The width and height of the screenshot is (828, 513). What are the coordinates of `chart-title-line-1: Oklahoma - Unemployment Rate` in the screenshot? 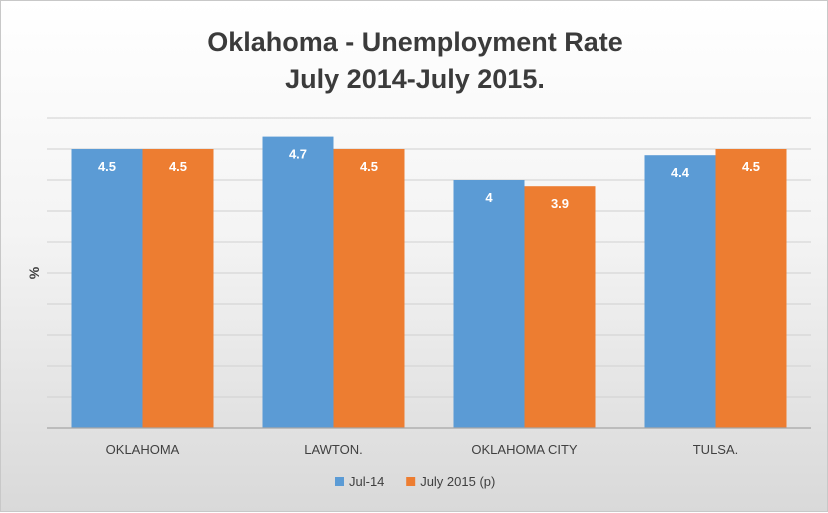 It's located at (415, 42).